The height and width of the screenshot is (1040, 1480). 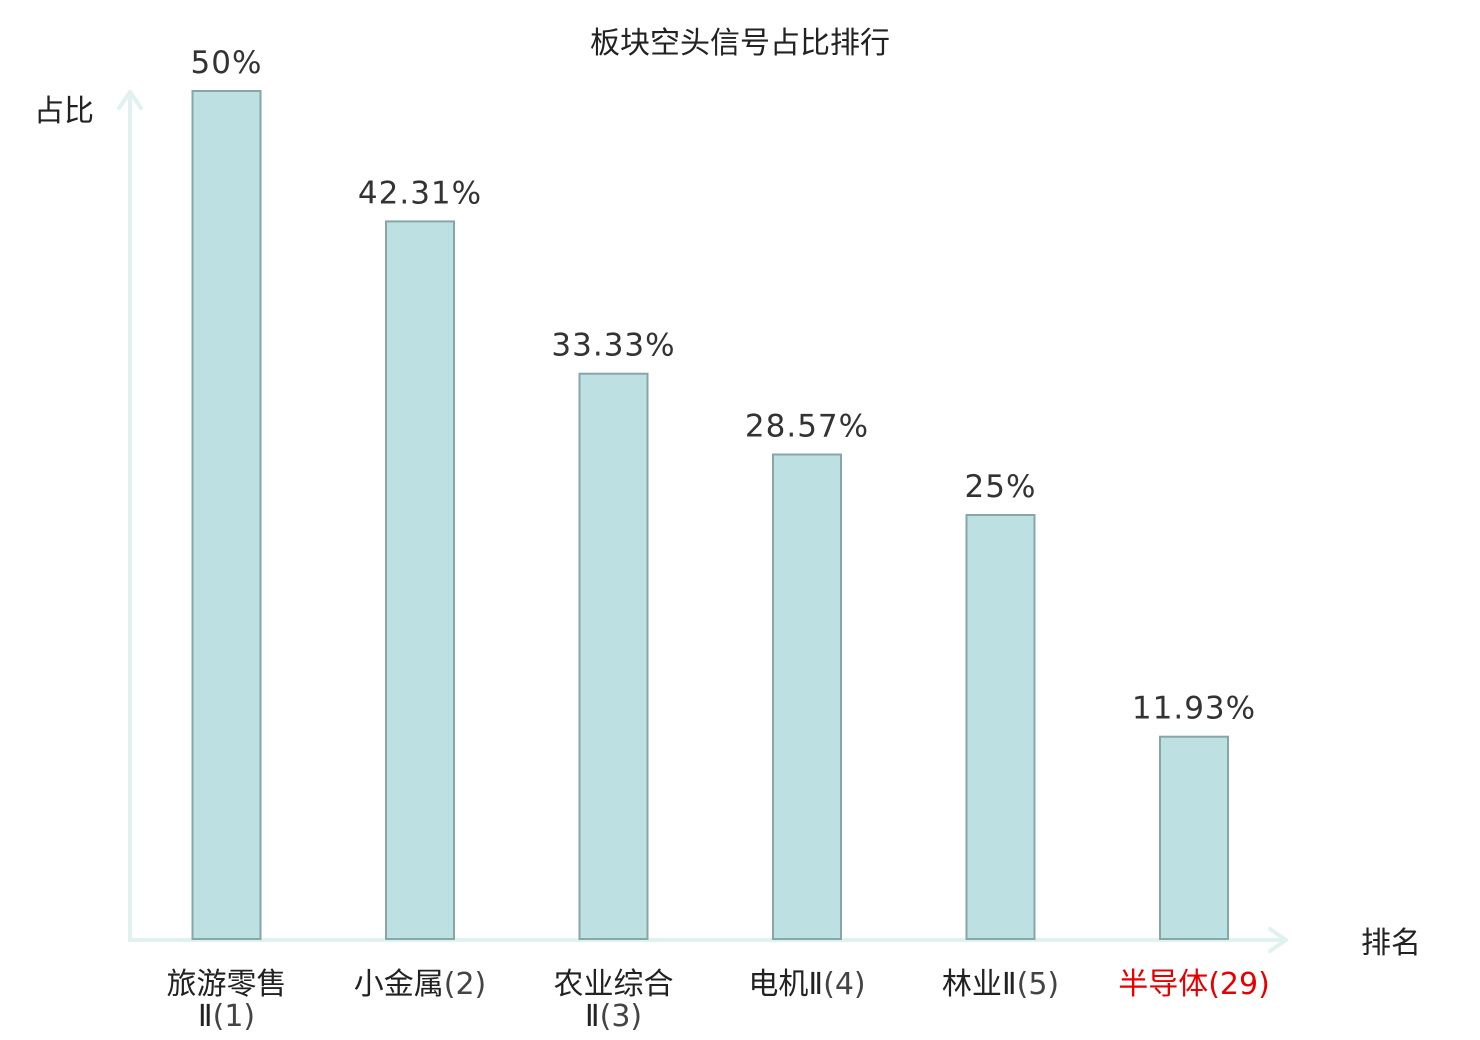 What do you see at coordinates (1194, 709) in the screenshot?
I see `bar-value-label: 11.93%` at bounding box center [1194, 709].